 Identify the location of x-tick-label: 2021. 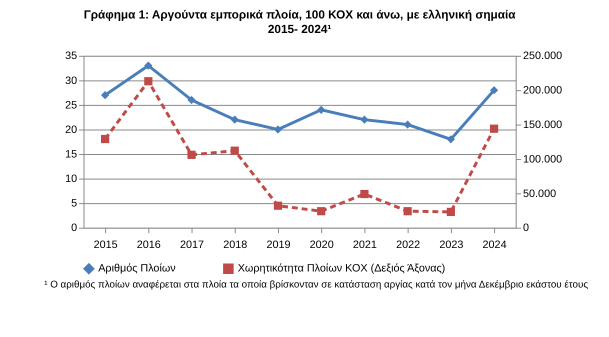
(364, 244).